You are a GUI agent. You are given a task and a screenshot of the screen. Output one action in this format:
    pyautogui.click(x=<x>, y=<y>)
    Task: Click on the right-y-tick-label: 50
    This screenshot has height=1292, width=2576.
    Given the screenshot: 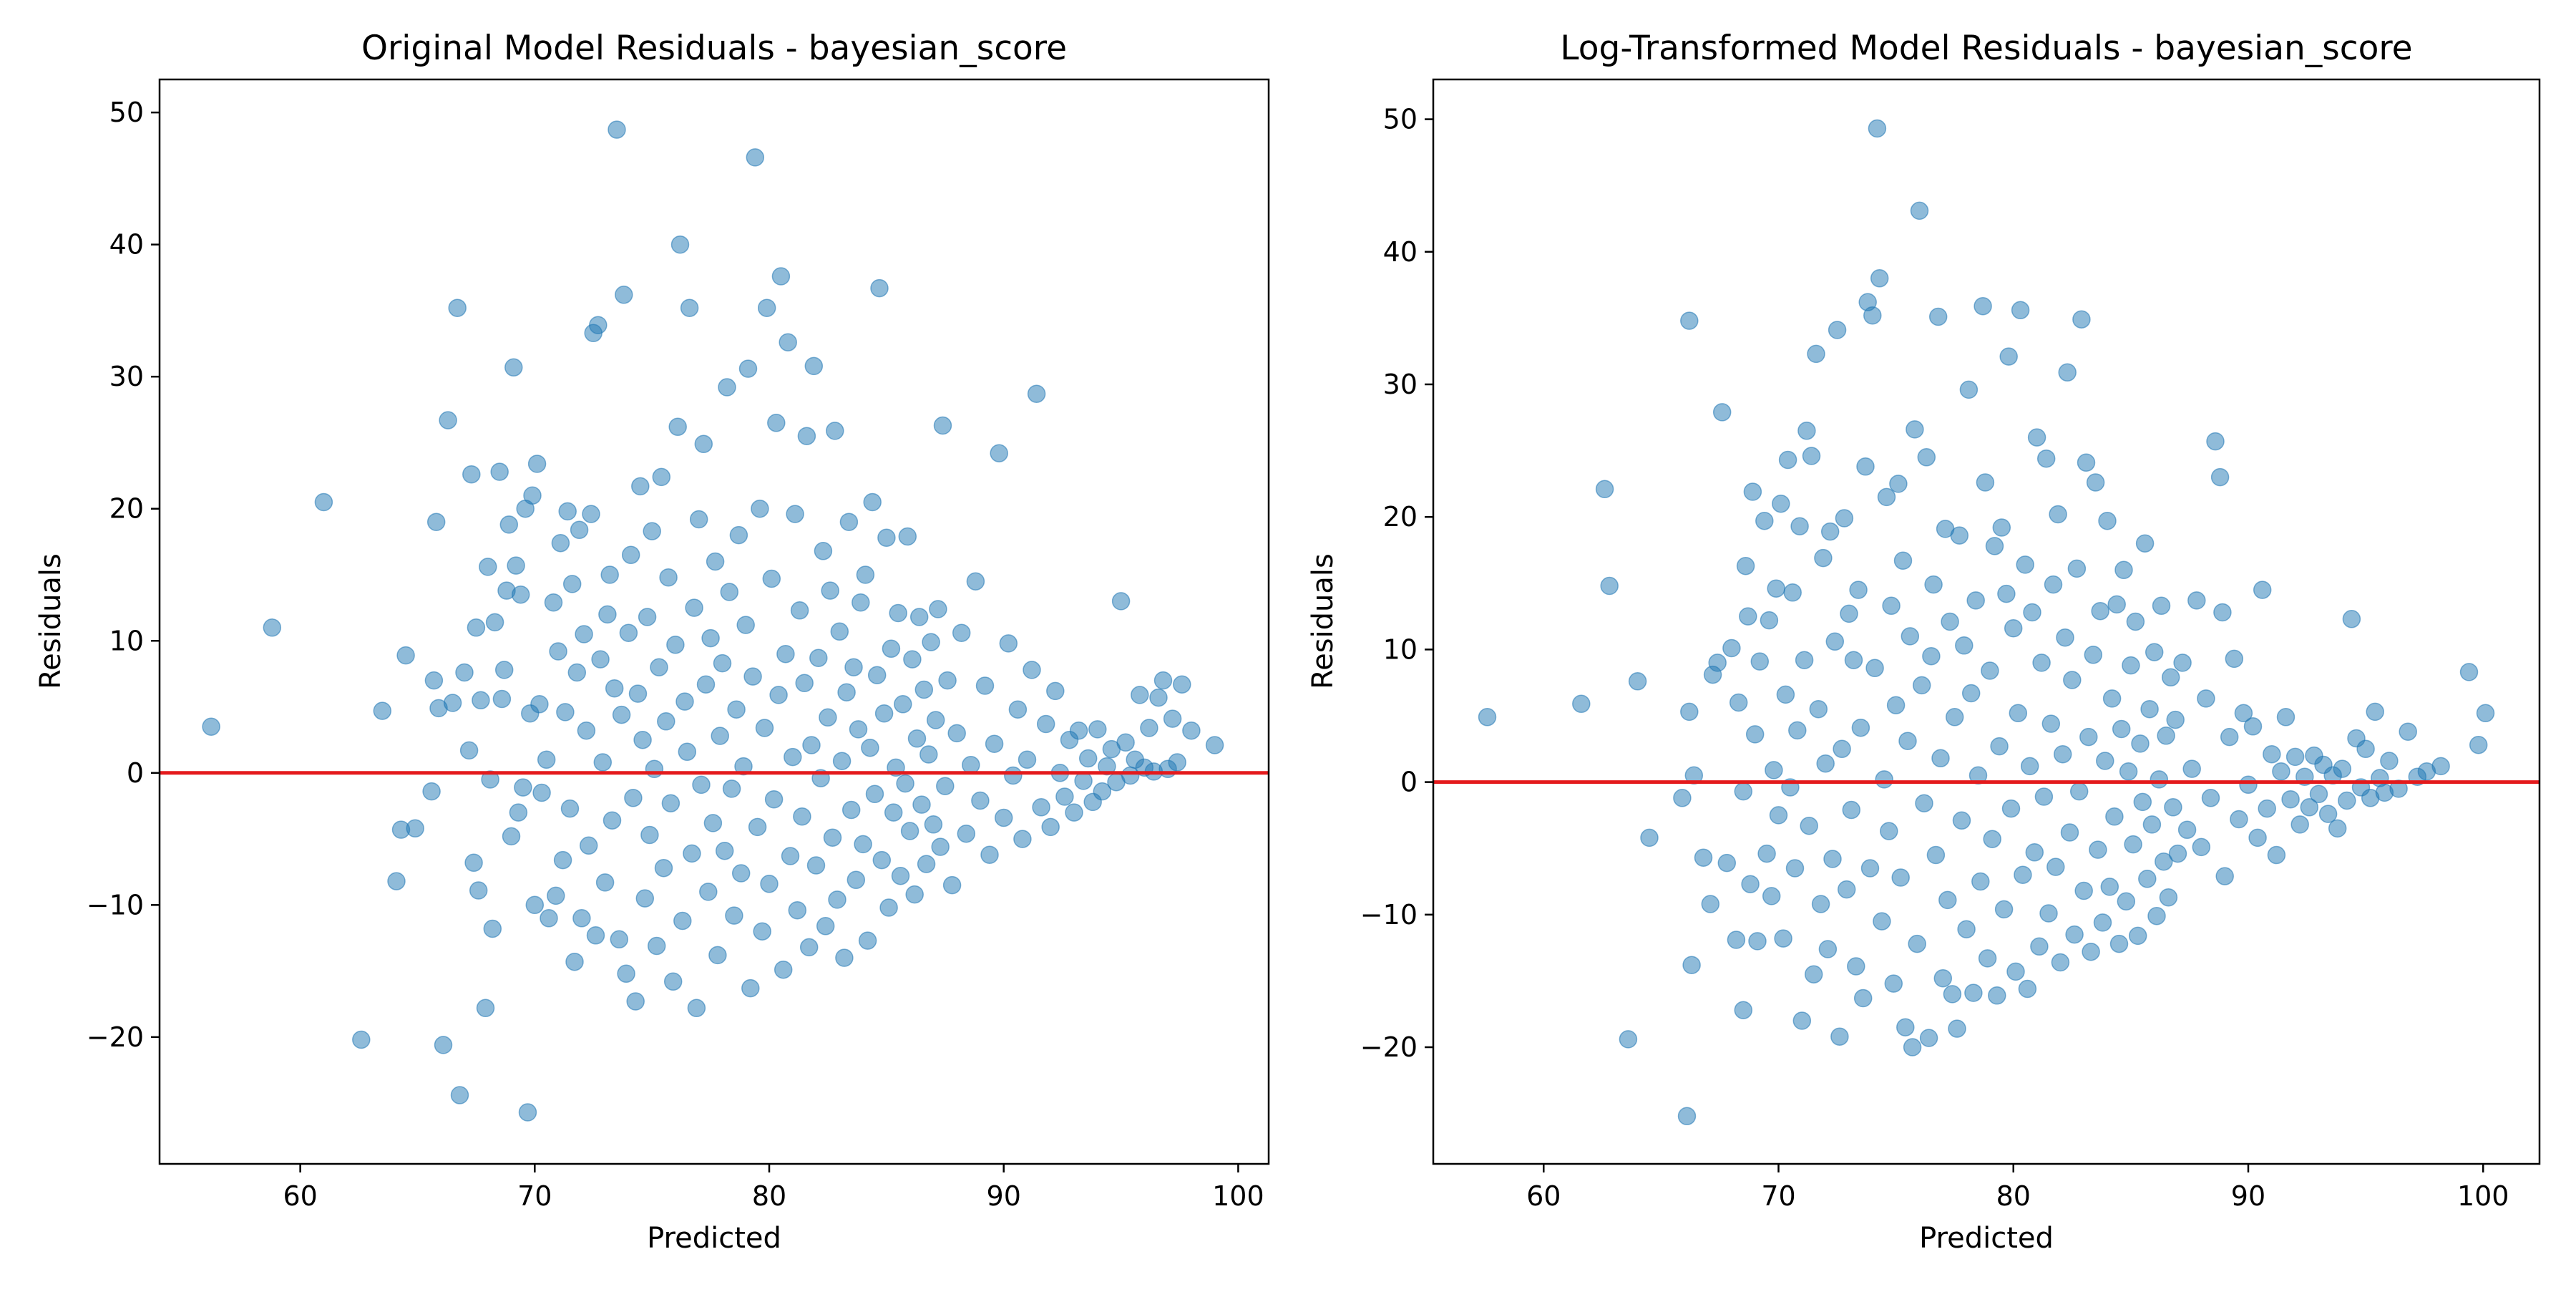 What is the action you would take?
    pyautogui.click(x=1400, y=119)
    